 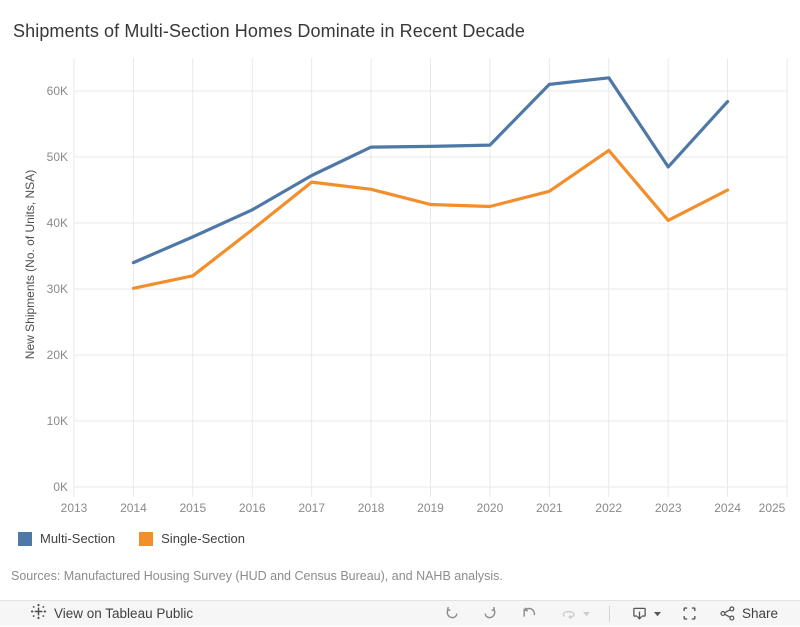 I want to click on y-axis-title: New Shipments (No. of Units, NSA), so click(x=30, y=264).